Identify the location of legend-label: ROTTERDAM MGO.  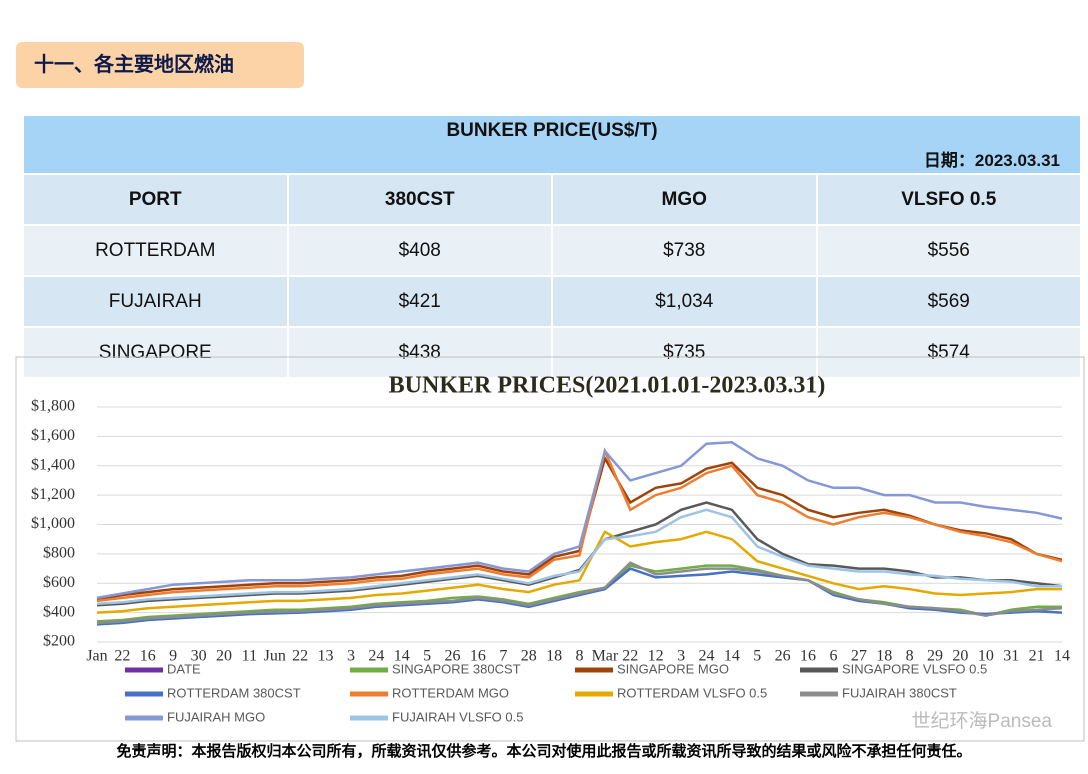
(450, 692).